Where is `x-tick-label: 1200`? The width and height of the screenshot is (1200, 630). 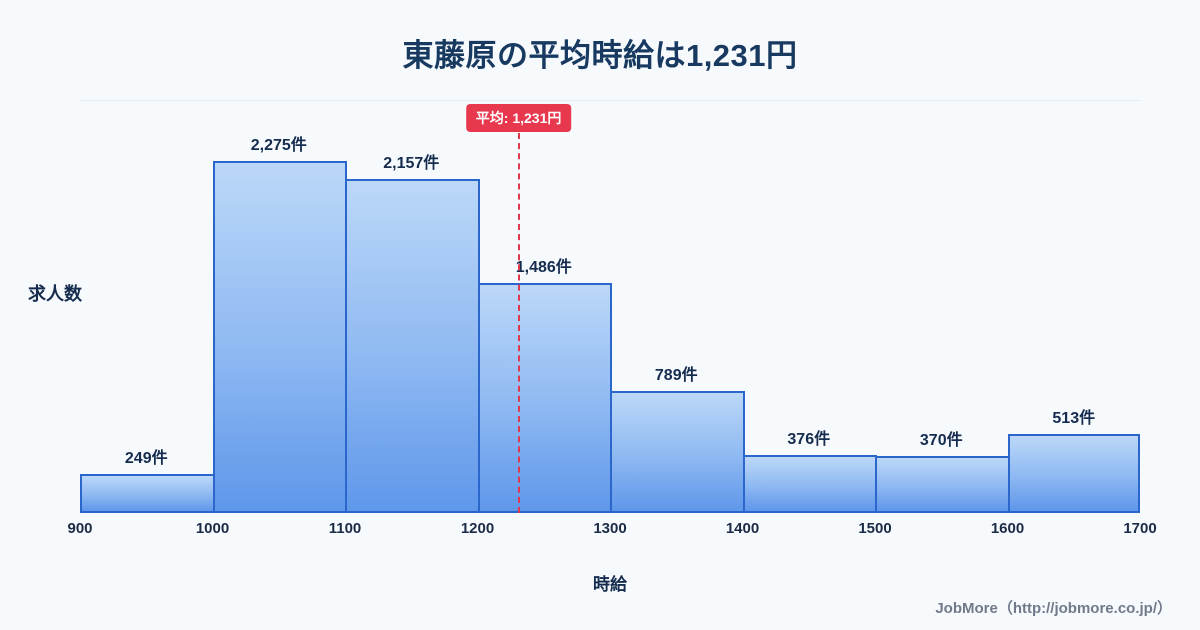
x-tick-label: 1200 is located at coordinates (477, 528).